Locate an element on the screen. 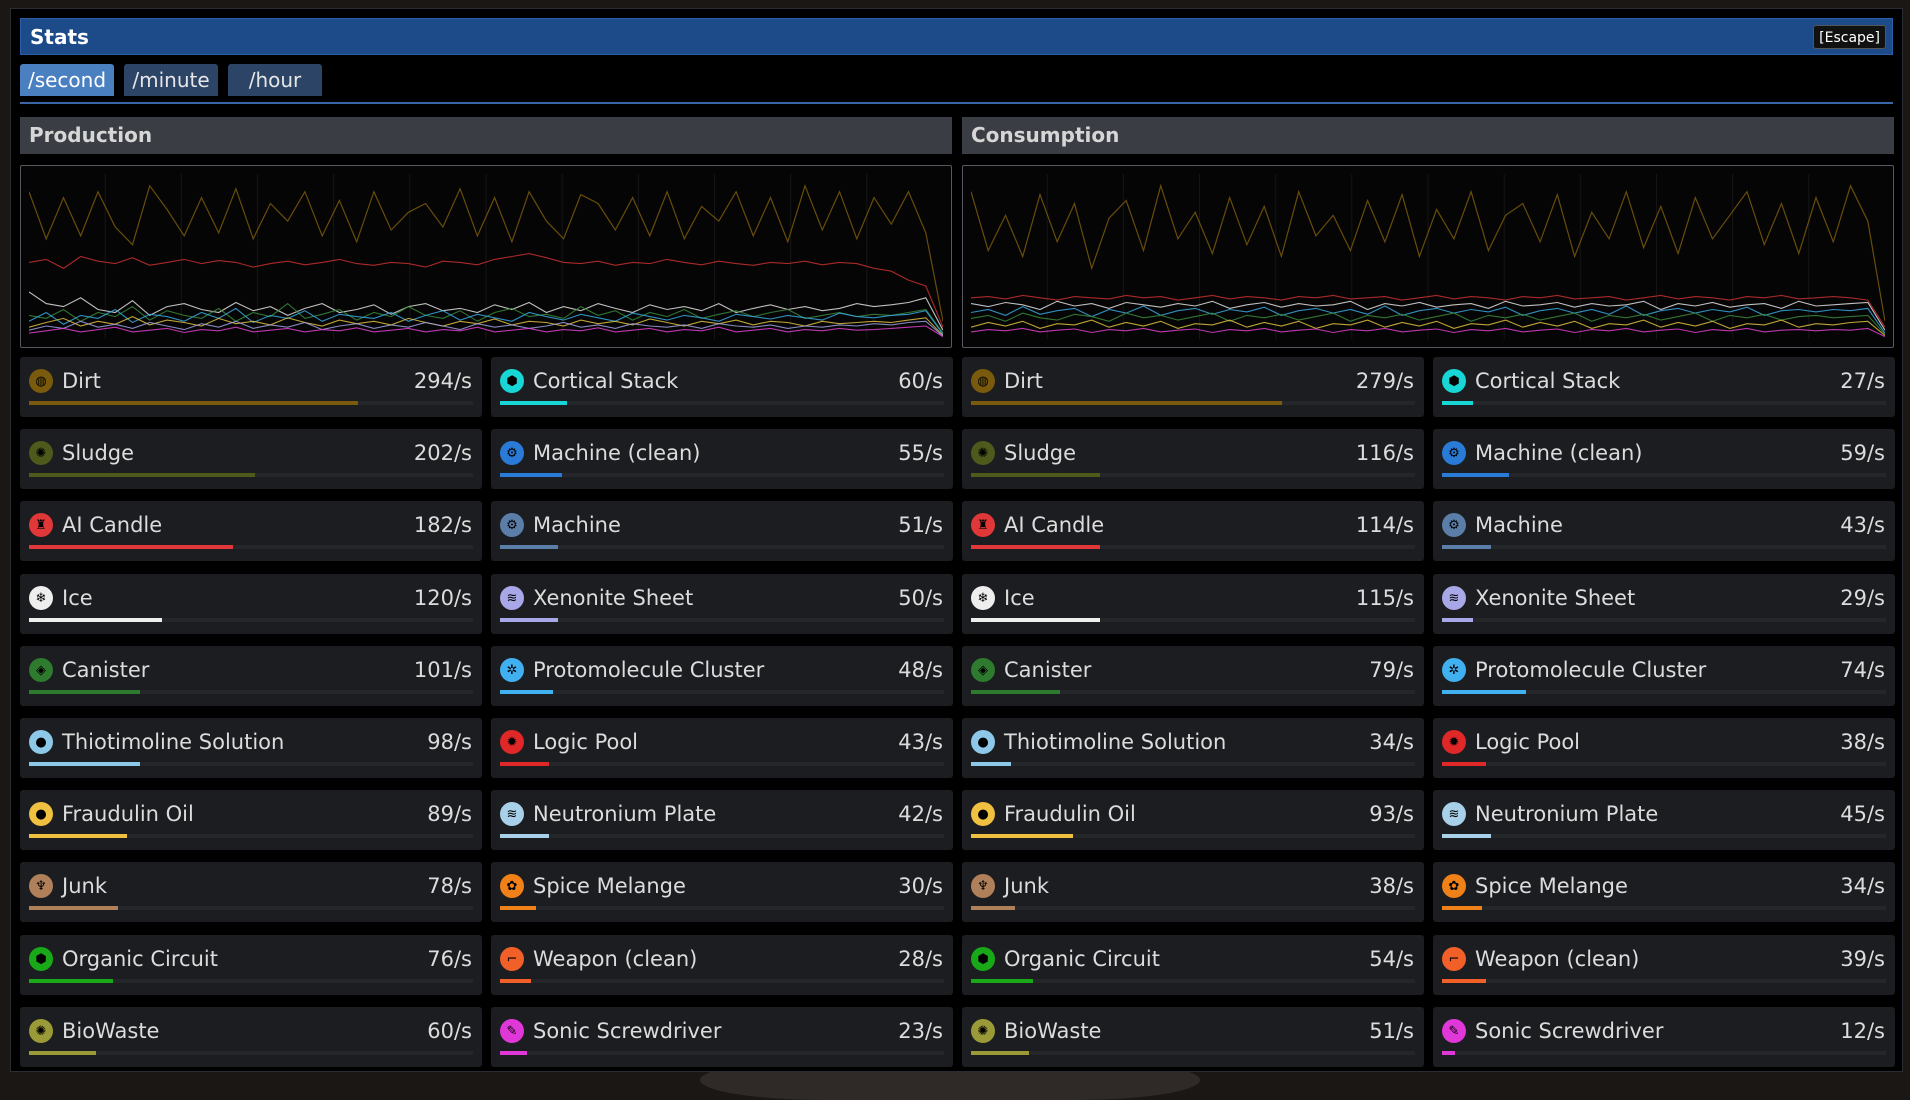  production-item-name: Spice Melange is located at coordinates (609, 886).